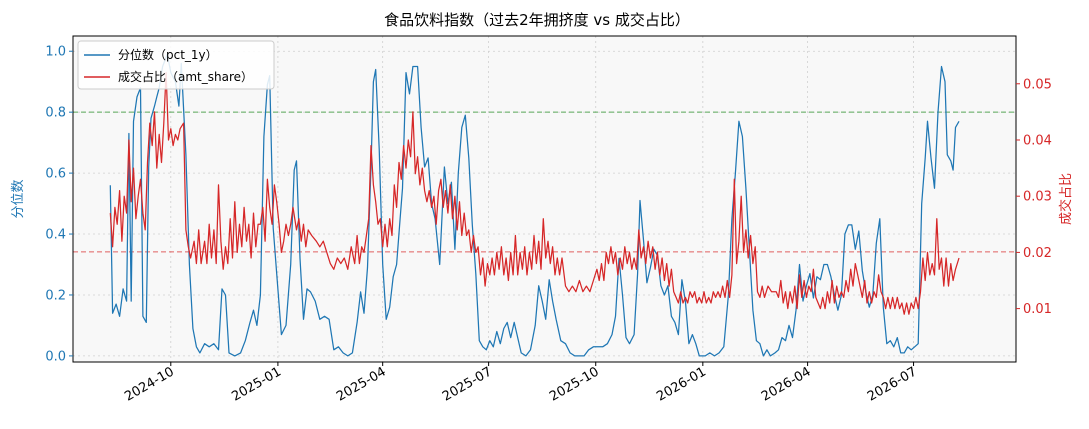  I want to click on x-tick-label: 2026-07, so click(892, 384).